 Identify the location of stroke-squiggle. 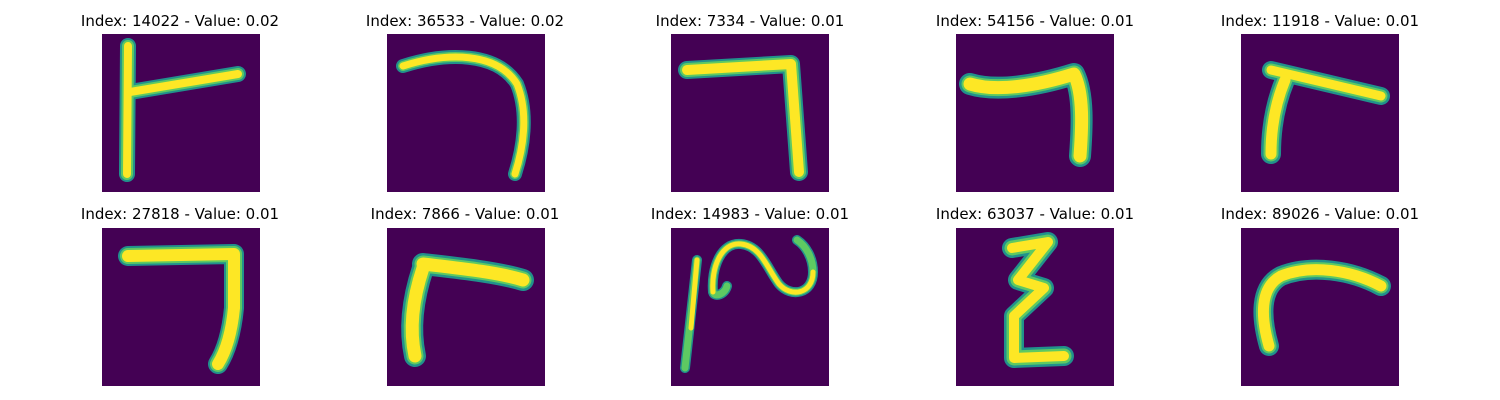
(749, 304).